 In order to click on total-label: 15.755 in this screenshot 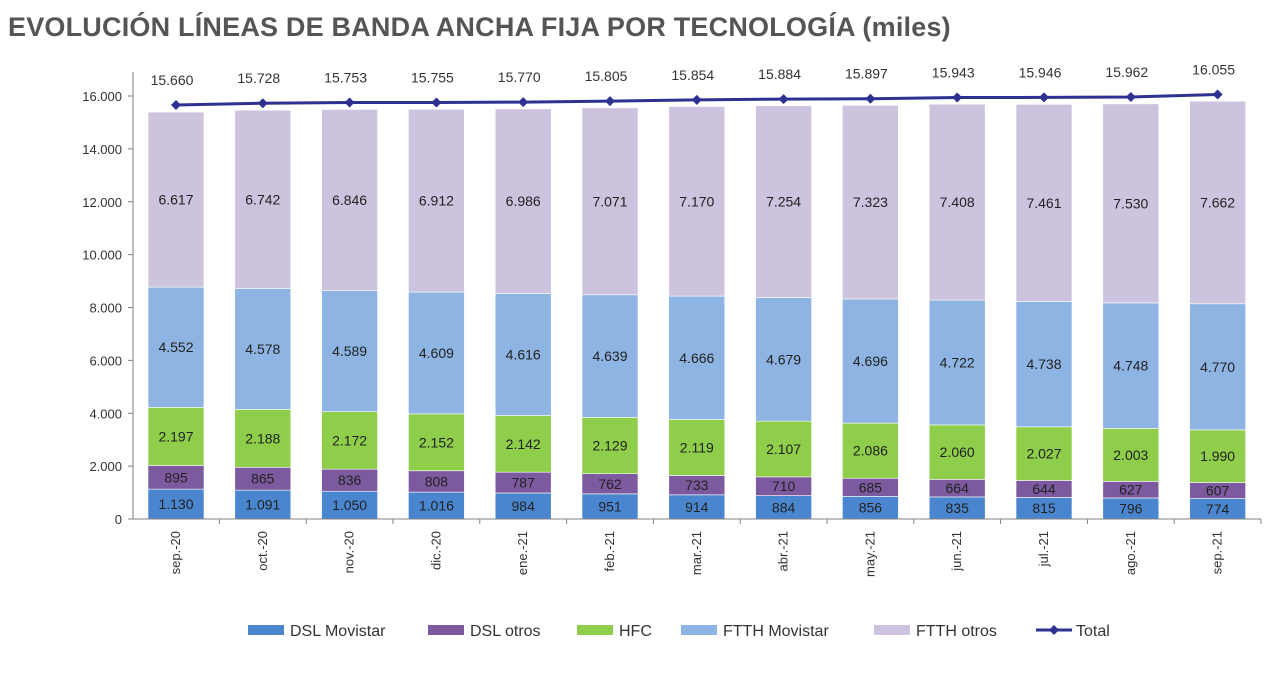, I will do `click(432, 77)`.